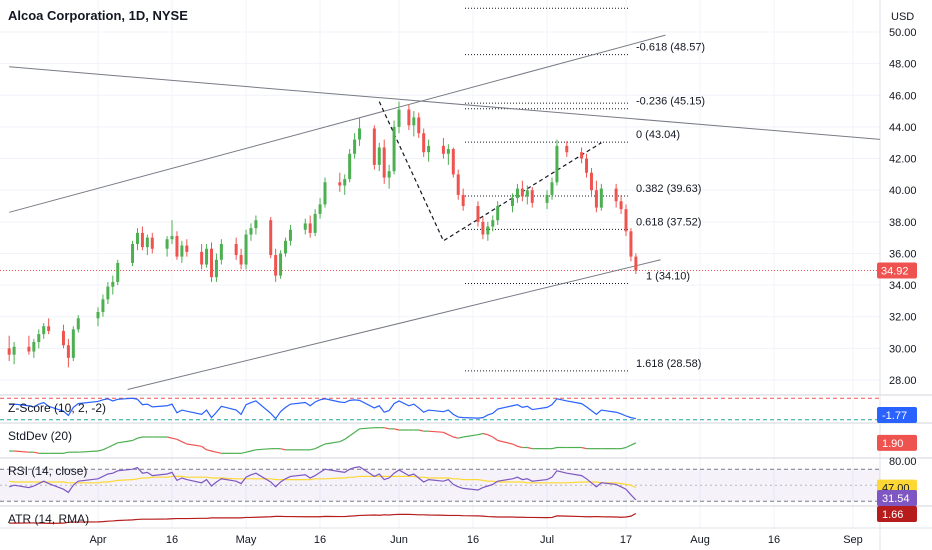 This screenshot has width=932, height=550. I want to click on currency-label: USD, so click(902, 17).